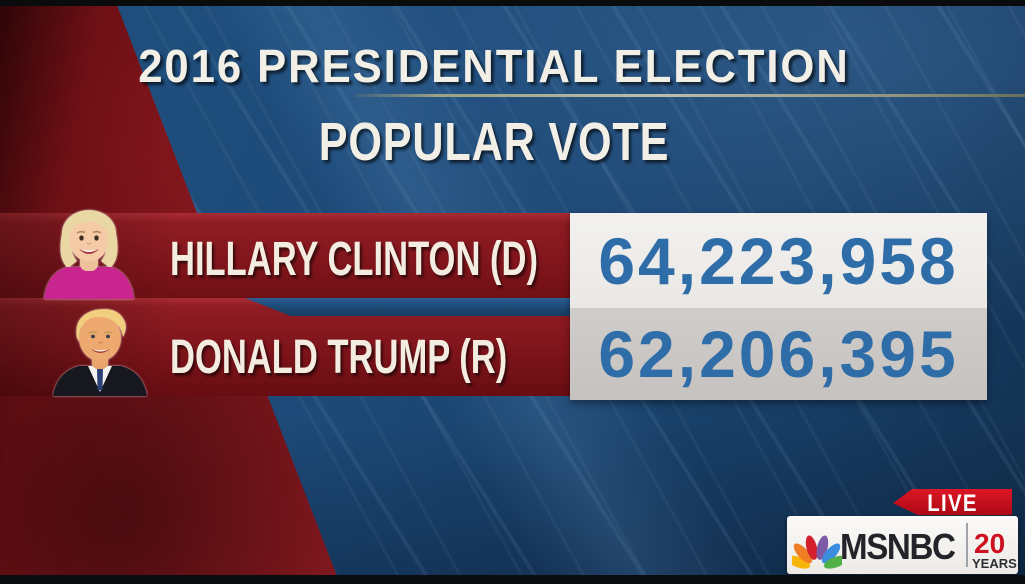 The width and height of the screenshot is (1025, 584). I want to click on msnbc-logo-lockup: MSNBC 20 YEARS, so click(902, 545).